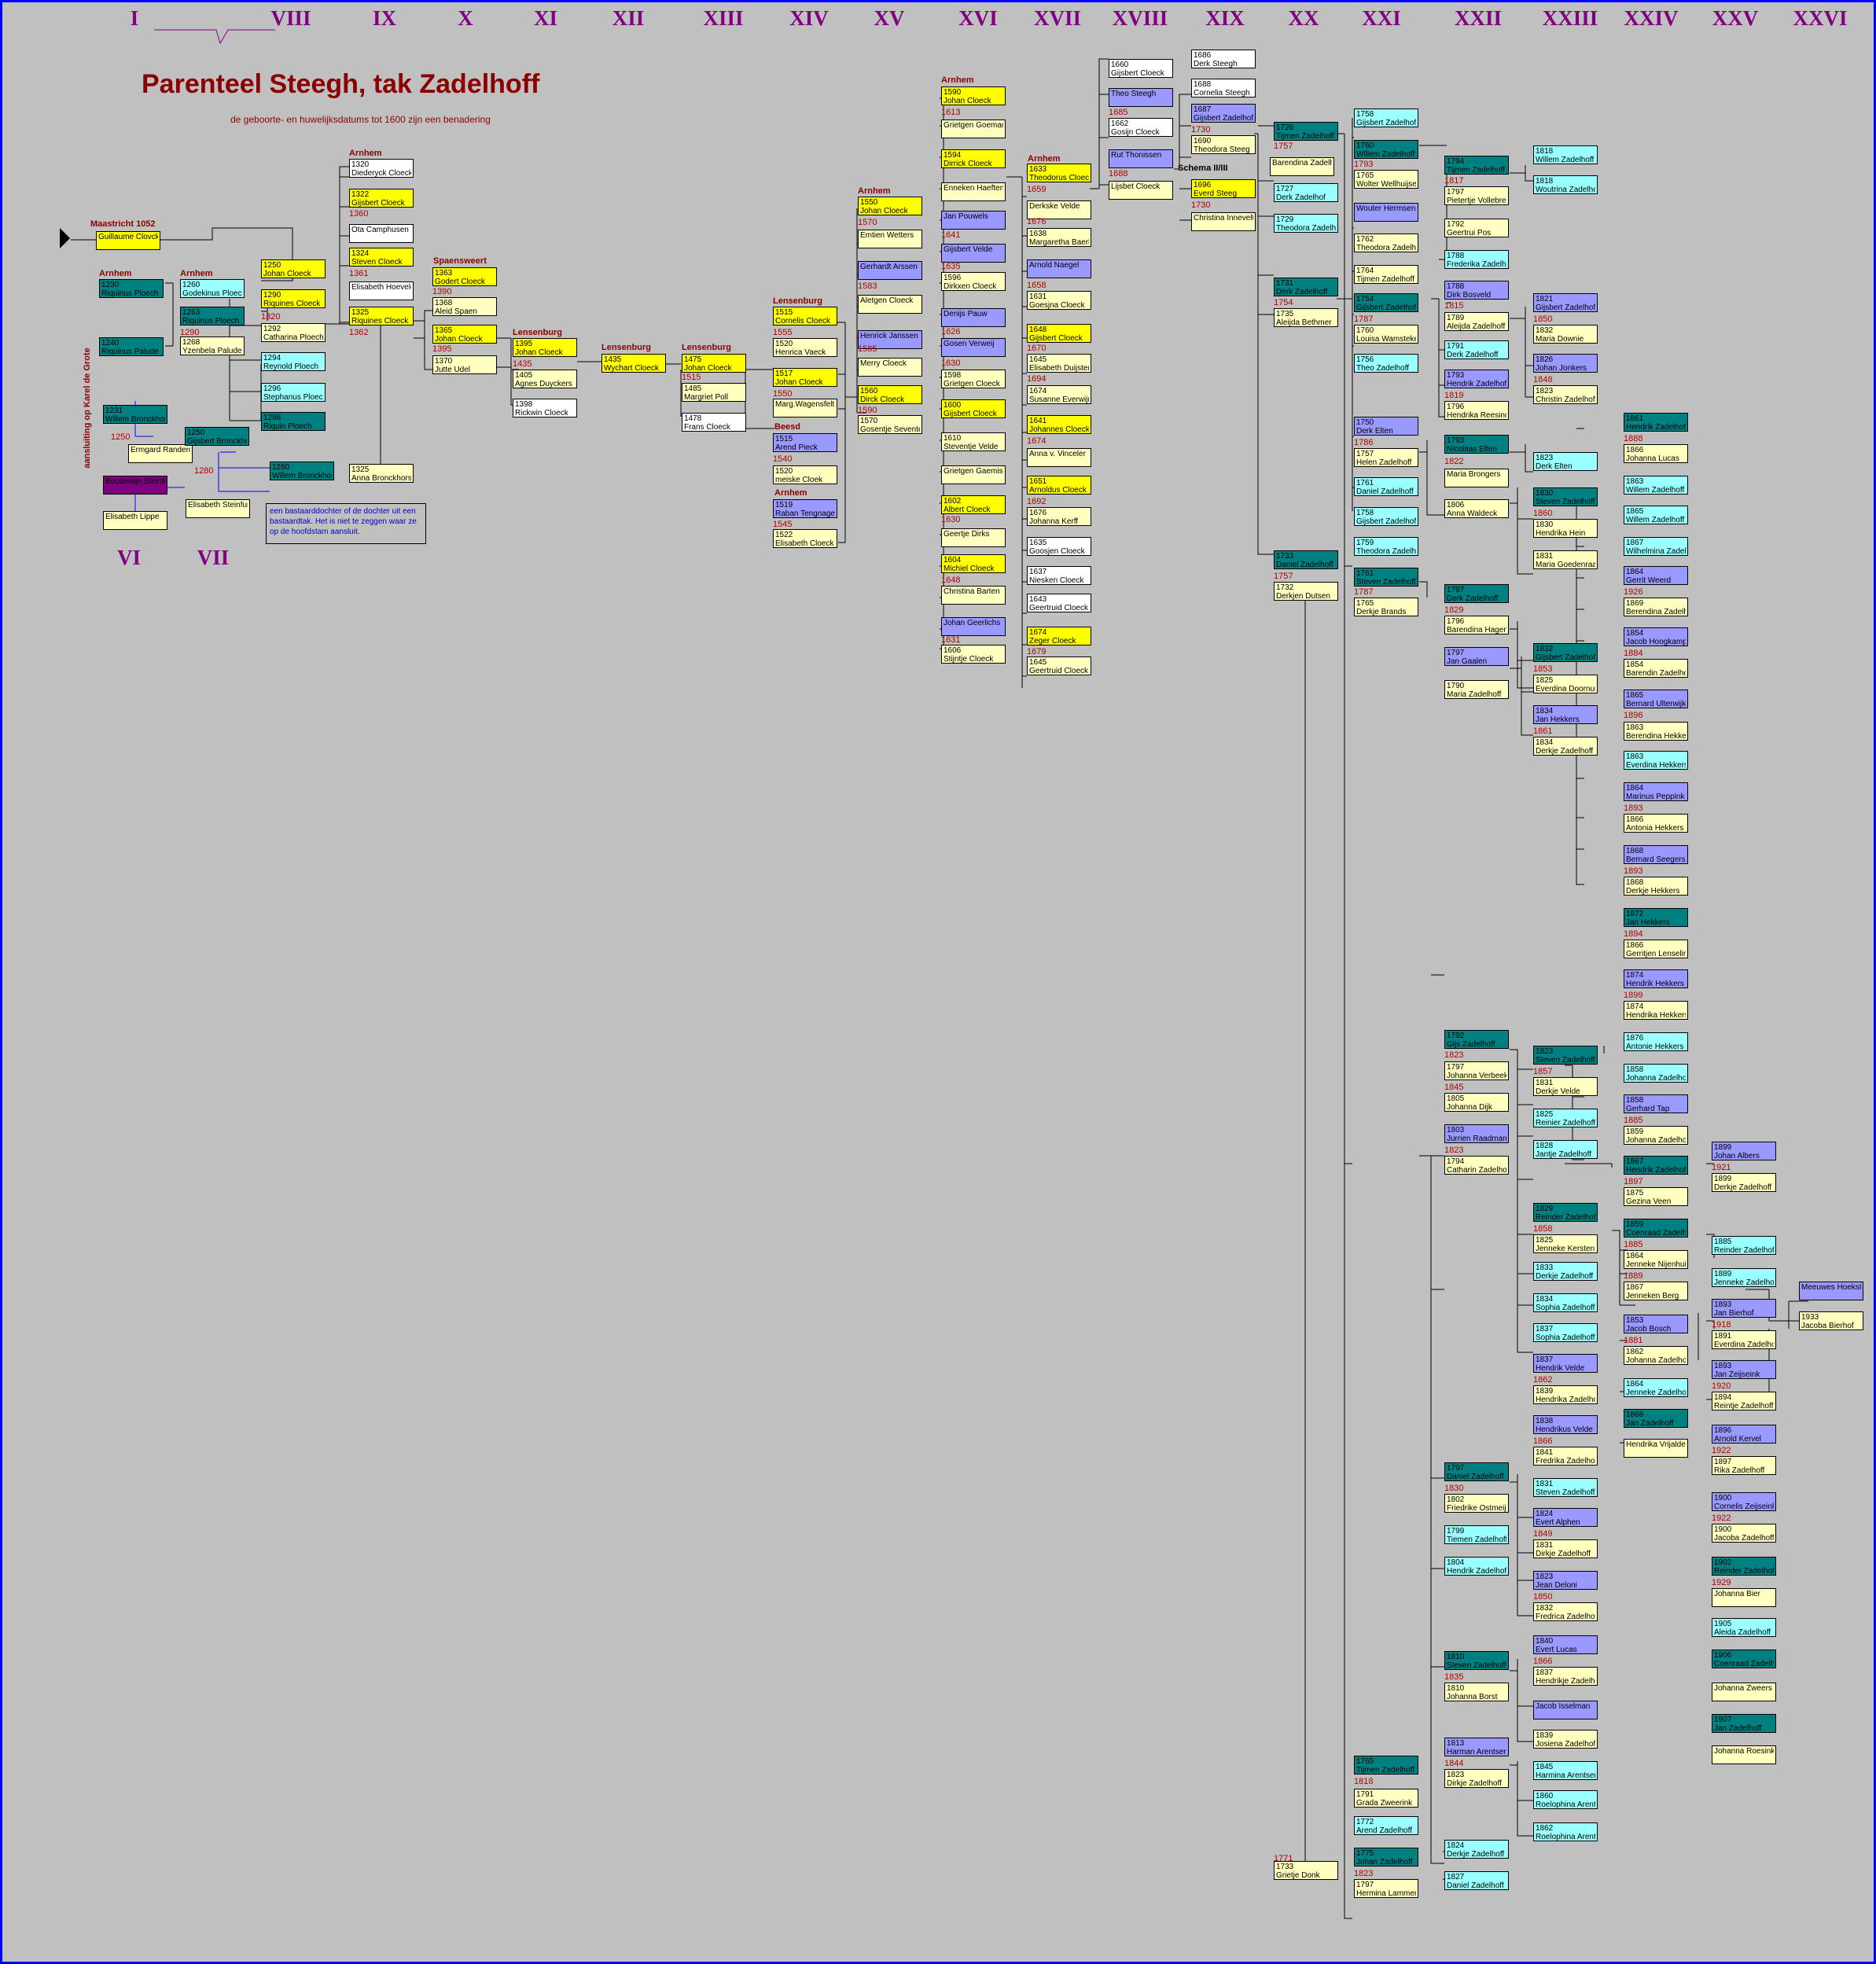 This screenshot has width=1876, height=1964. Describe the element at coordinates (1365, 146) in the screenshot. I see `person-birth-year: 1760` at that location.